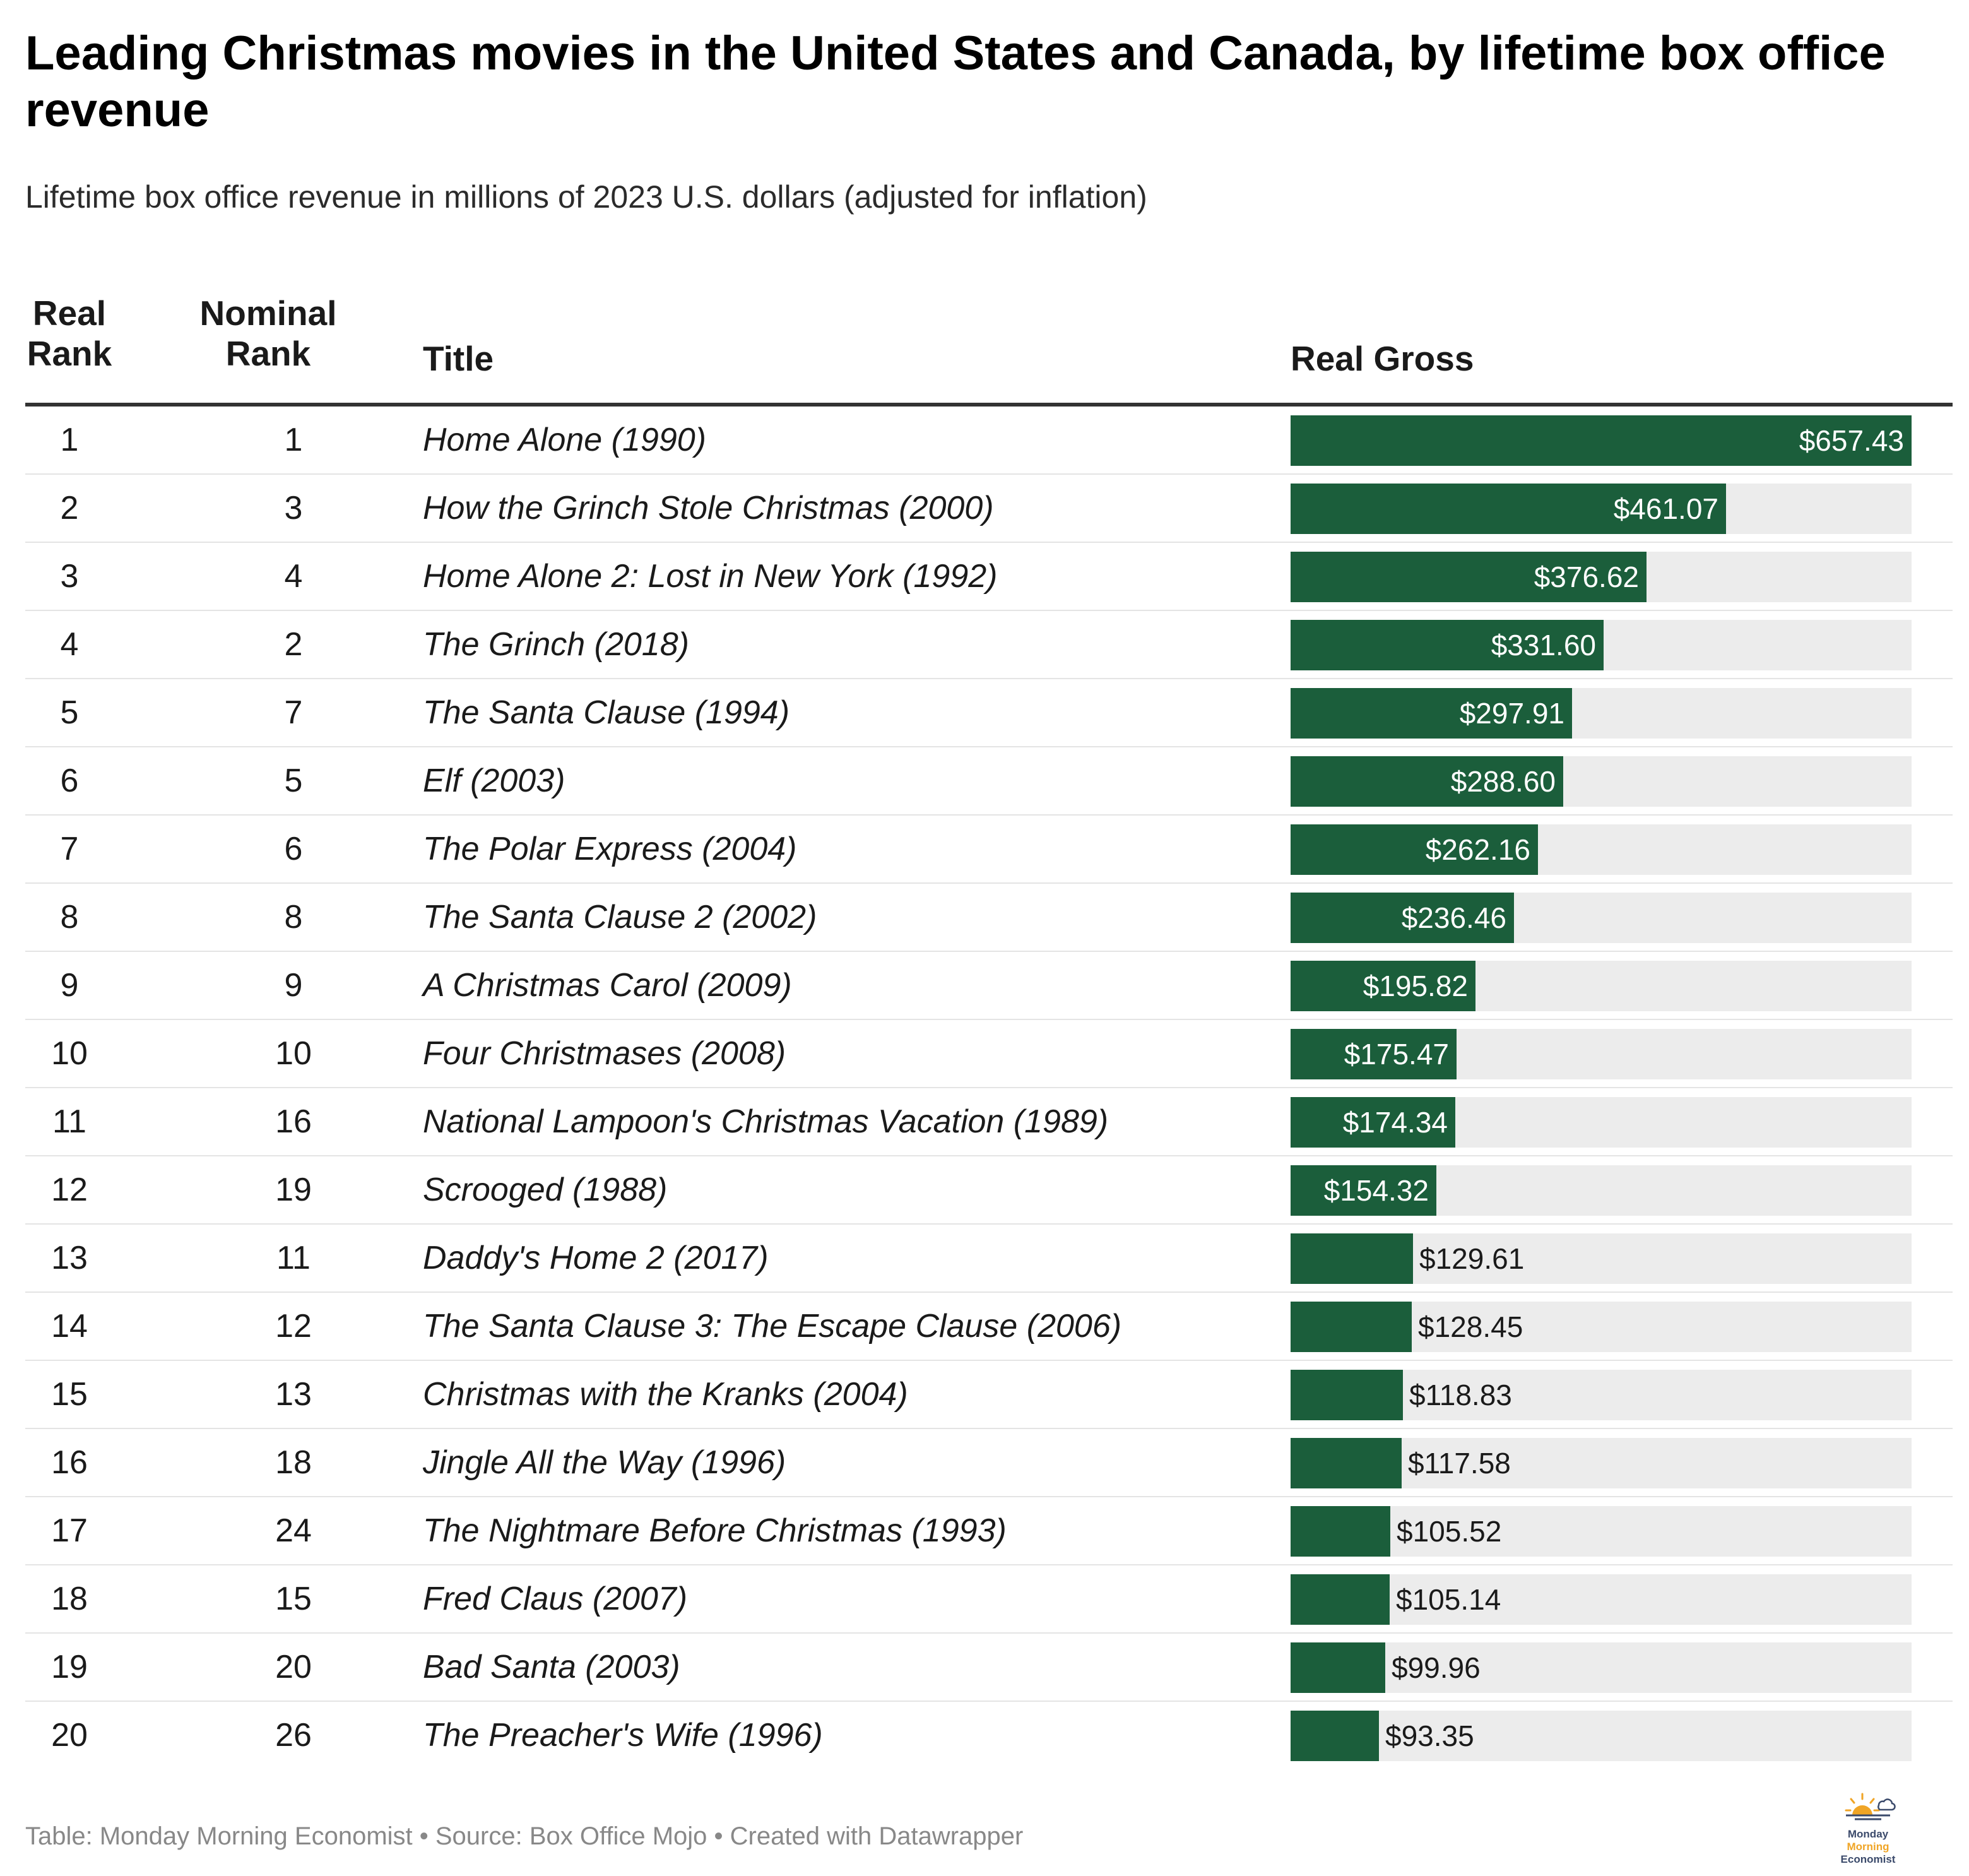  Describe the element at coordinates (268, 353) in the screenshot. I see `header-nominal-rank-line2: Rank` at that location.